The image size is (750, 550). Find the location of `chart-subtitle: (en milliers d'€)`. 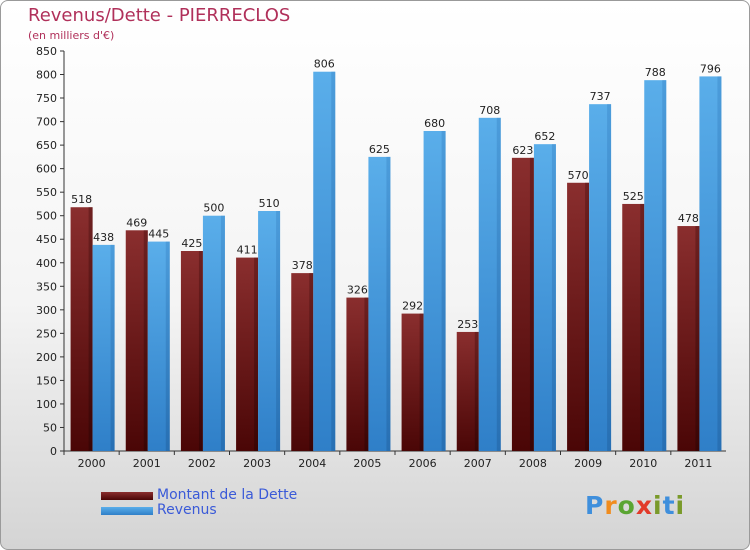

chart-subtitle: (en milliers d'€) is located at coordinates (71, 35).